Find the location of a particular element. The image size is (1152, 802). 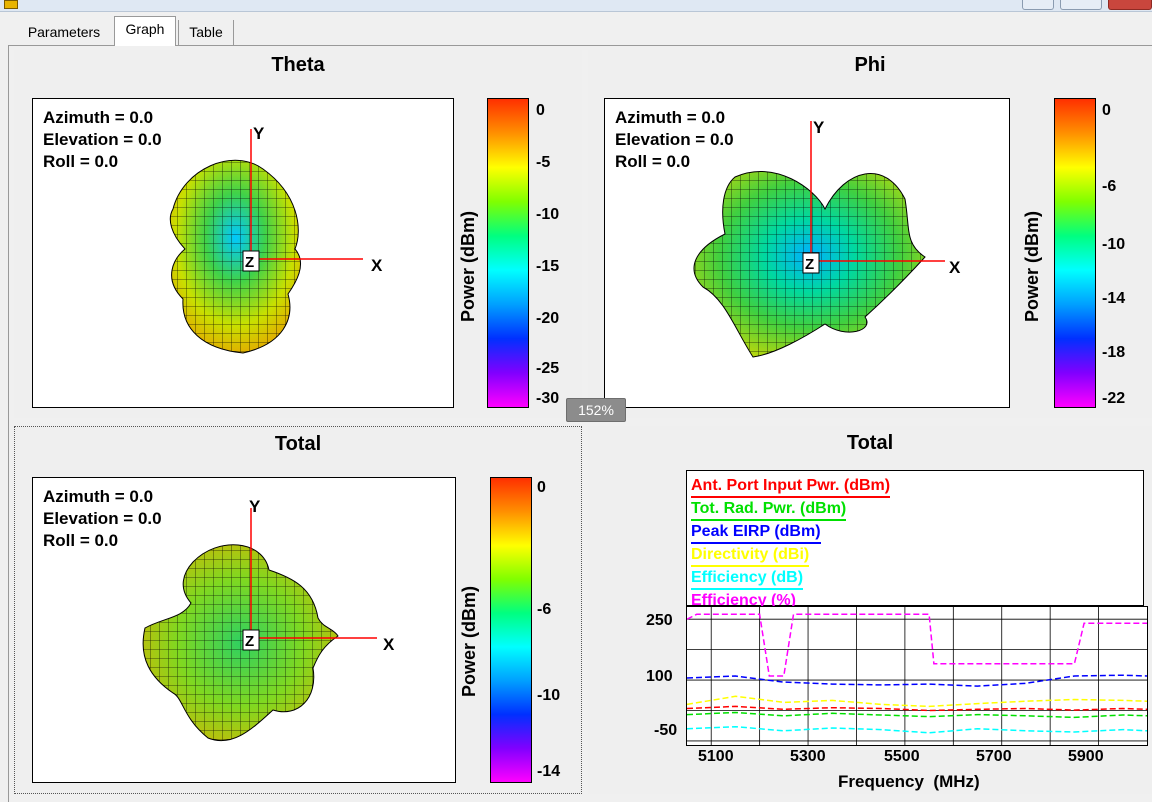

minimize-button is located at coordinates (1038, 5).